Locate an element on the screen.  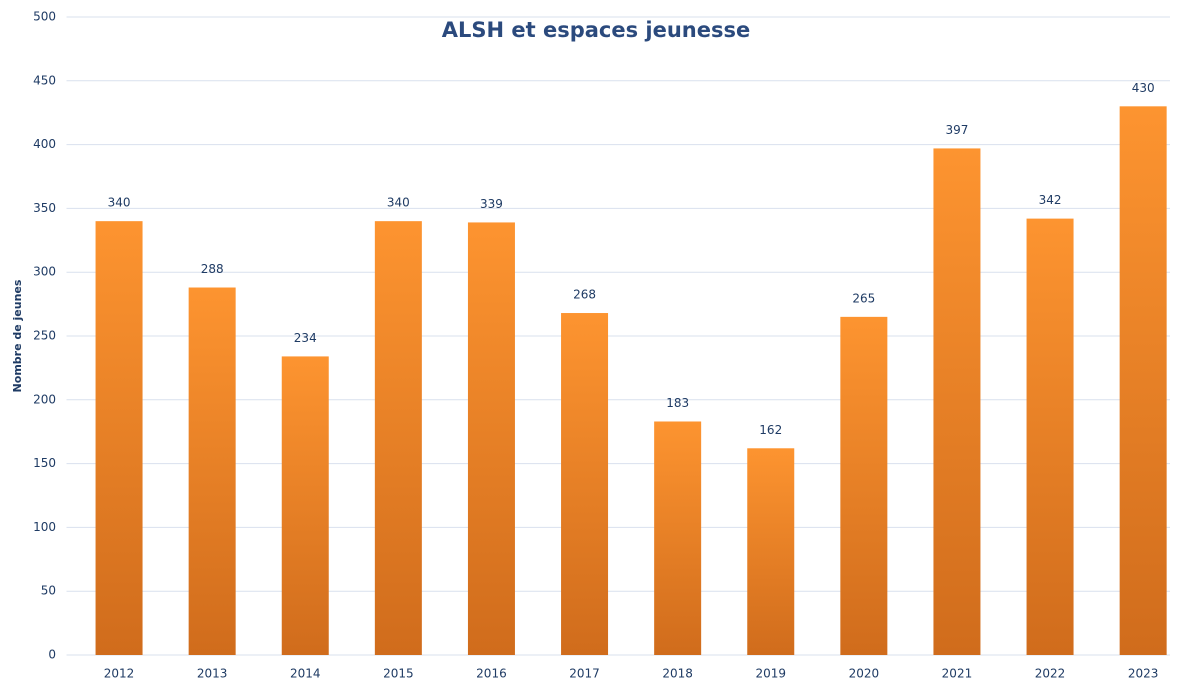
data-label: 234 is located at coordinates (305, 338).